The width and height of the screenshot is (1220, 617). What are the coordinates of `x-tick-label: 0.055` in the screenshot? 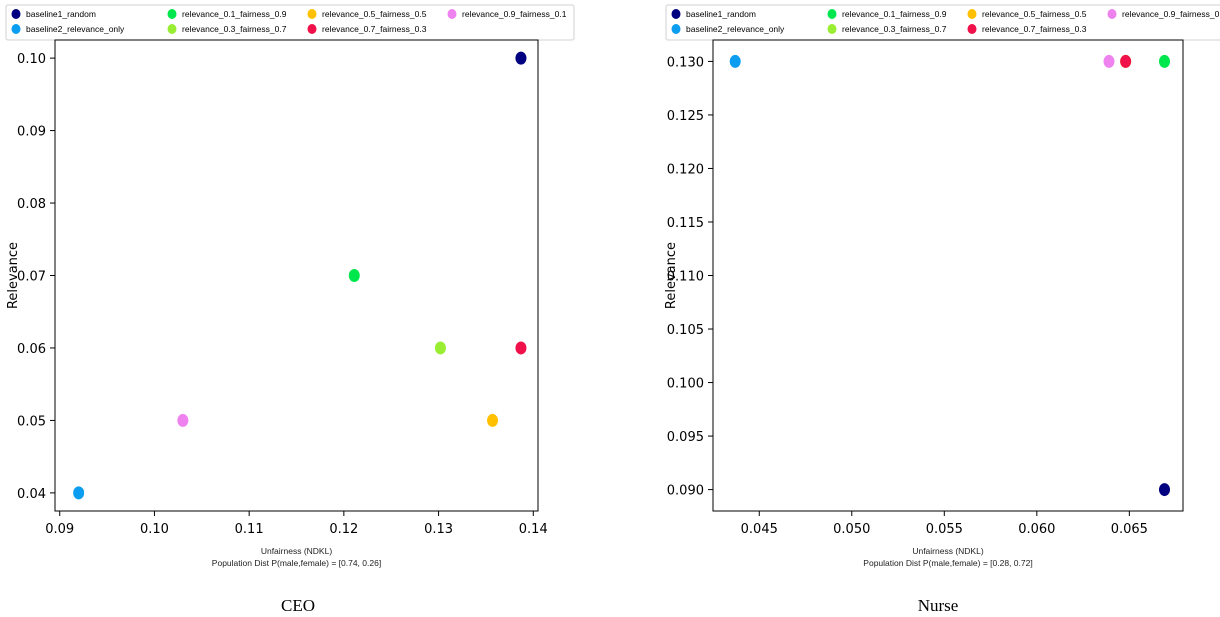 It's located at (944, 529).